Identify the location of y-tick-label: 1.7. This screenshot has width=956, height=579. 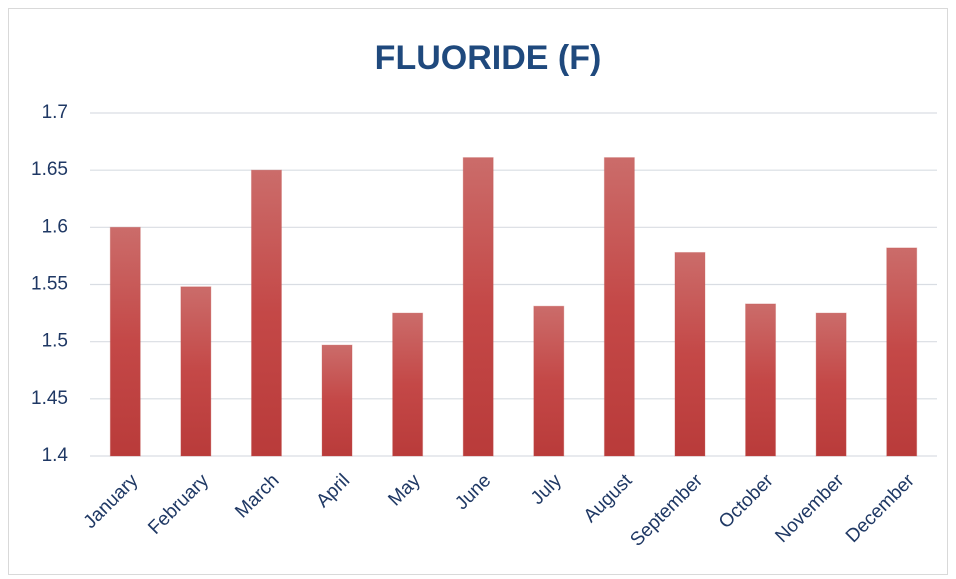
(55, 112).